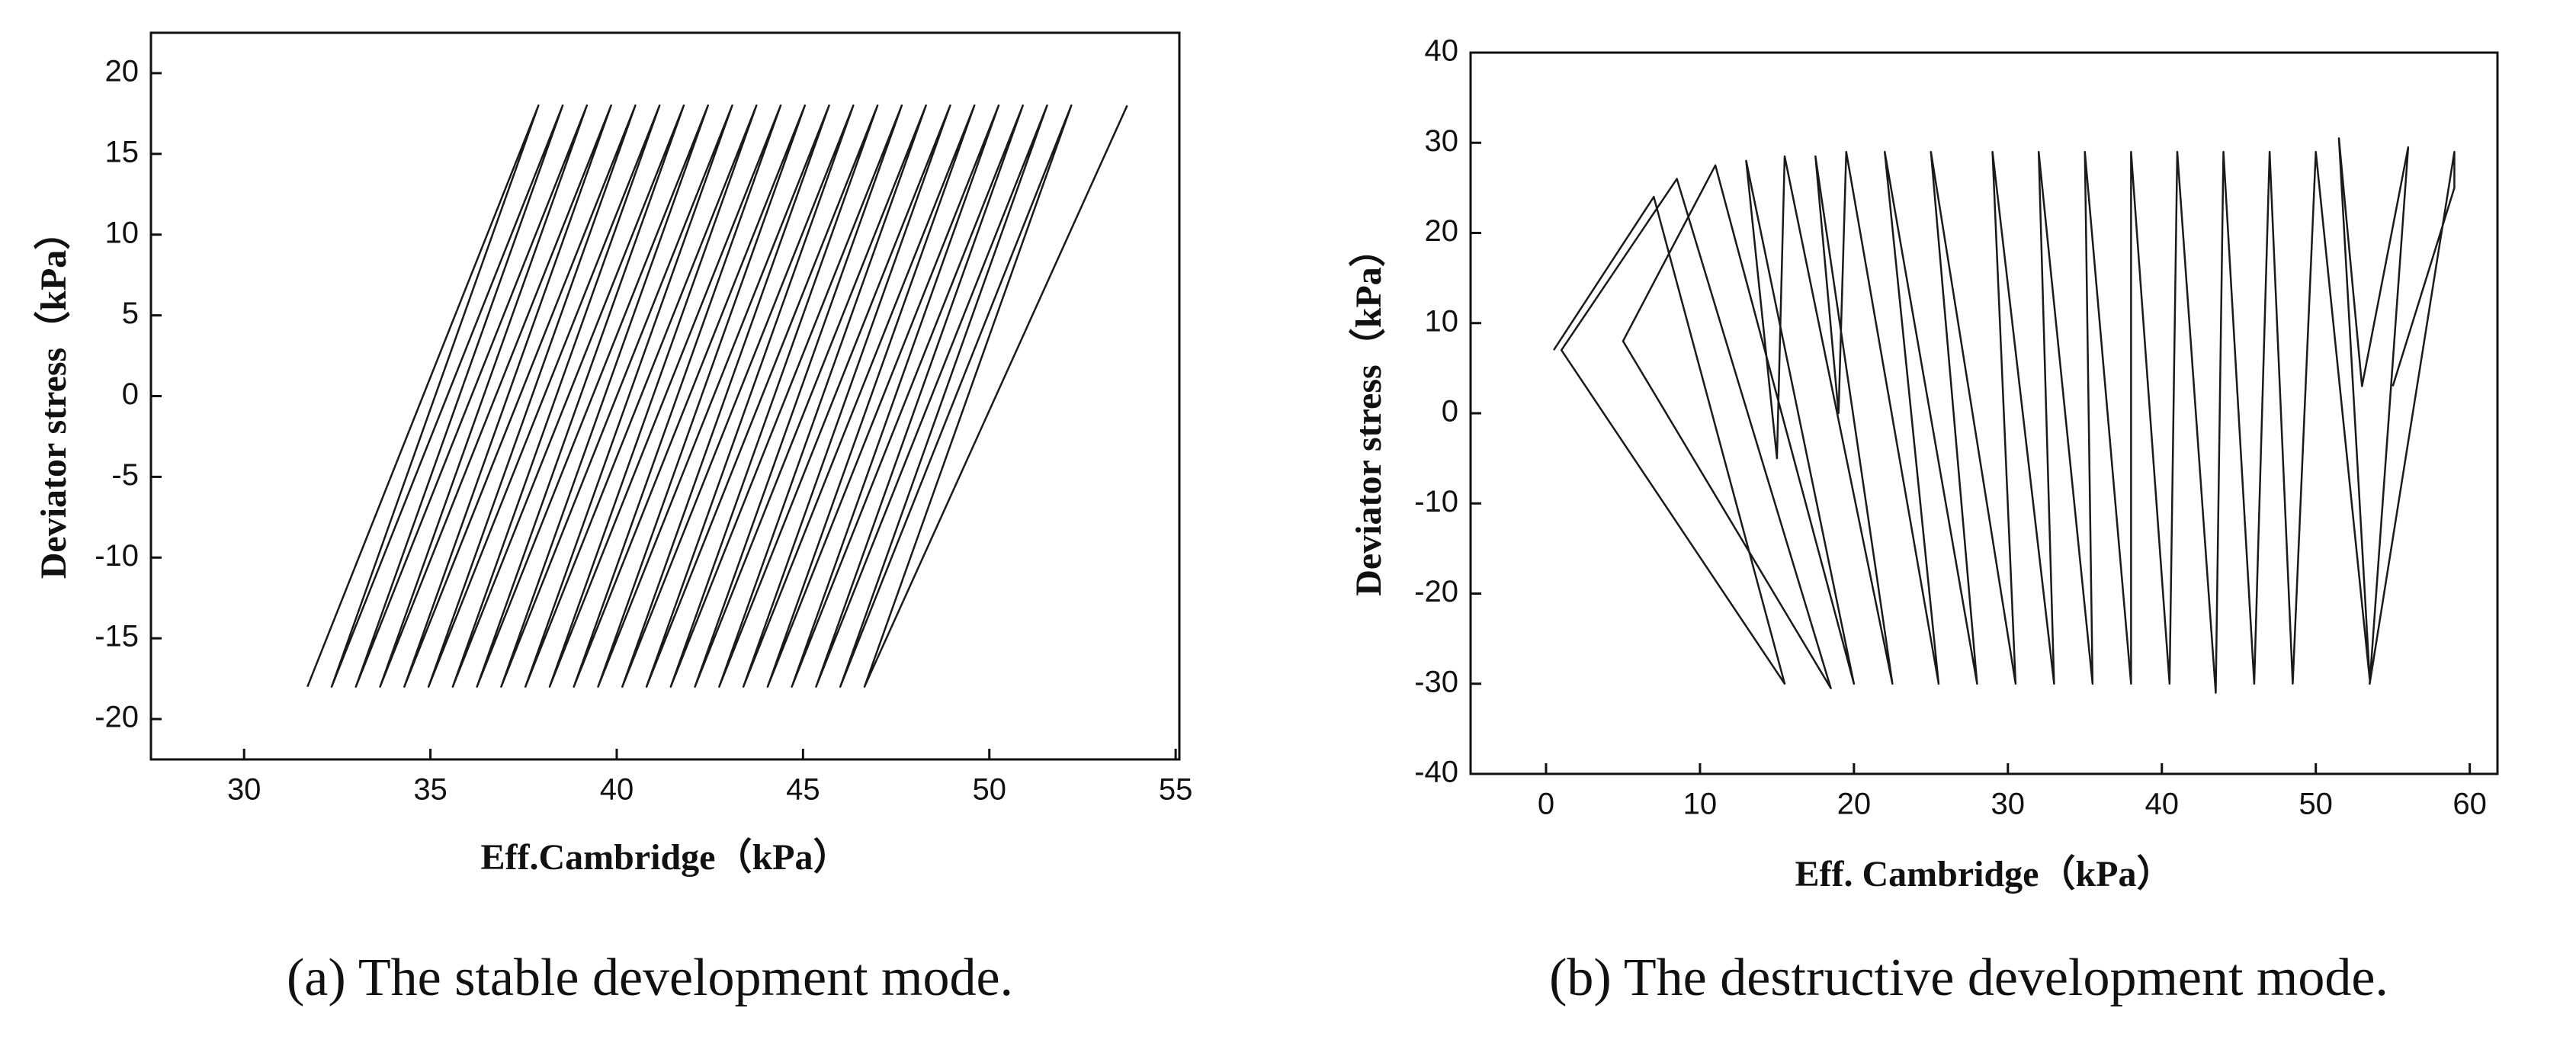  I want to click on y-tick-label: 30, so click(1442, 141).